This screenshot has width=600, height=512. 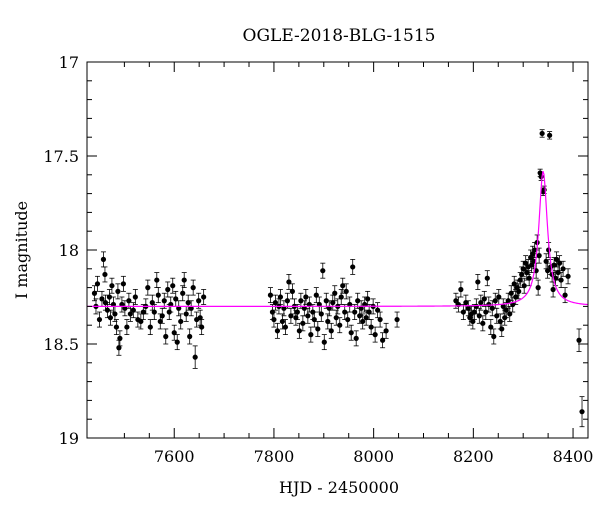 What do you see at coordinates (174, 456) in the screenshot?
I see `x-tick-label: 7600` at bounding box center [174, 456].